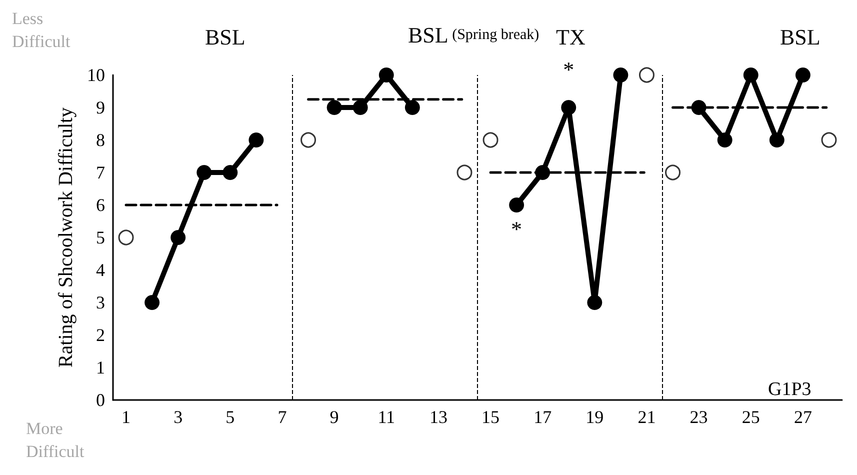 The image size is (857, 475). What do you see at coordinates (100, 108) in the screenshot?
I see `y-tick-label: 9` at bounding box center [100, 108].